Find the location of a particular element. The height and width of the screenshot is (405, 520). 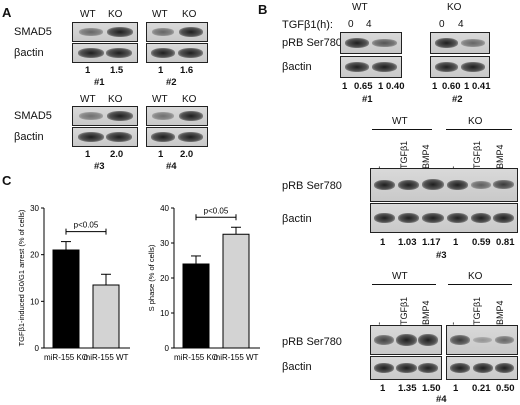

b1-blot-prb is located at coordinates (371, 43).